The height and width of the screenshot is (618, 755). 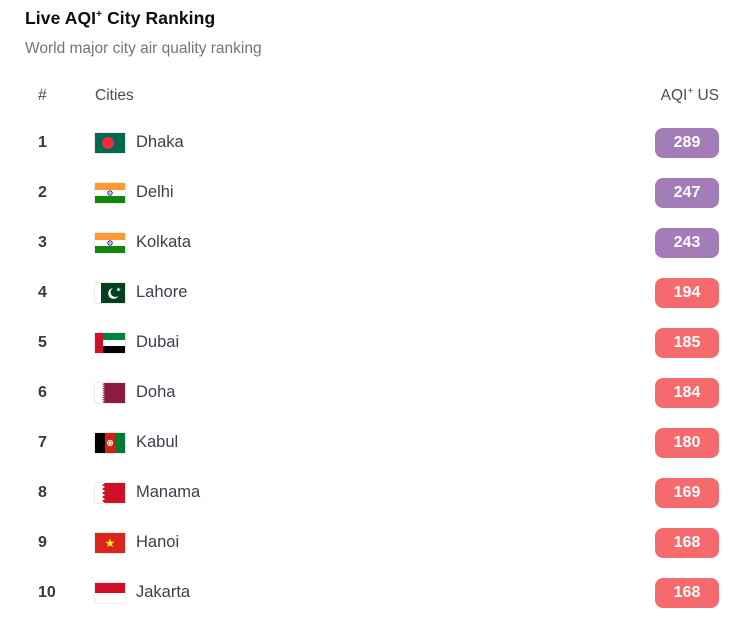 What do you see at coordinates (42, 242) in the screenshot?
I see `rank: 3` at bounding box center [42, 242].